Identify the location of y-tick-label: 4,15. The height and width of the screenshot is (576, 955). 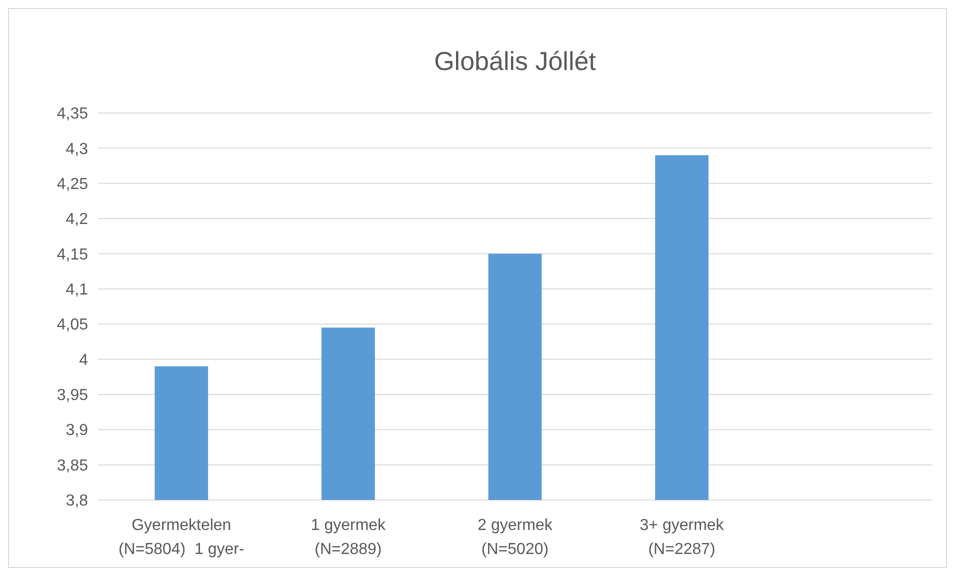
(72, 255).